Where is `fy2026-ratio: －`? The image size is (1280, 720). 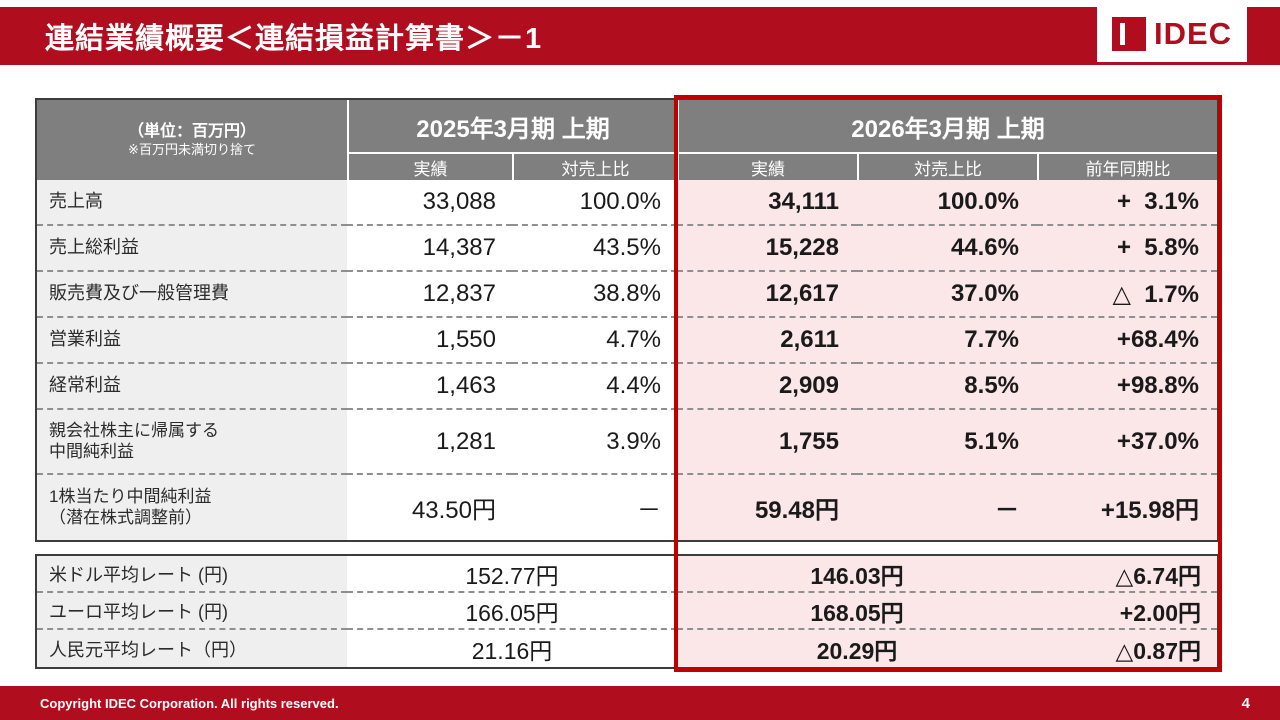
fy2026-ratio: － is located at coordinates (947, 507).